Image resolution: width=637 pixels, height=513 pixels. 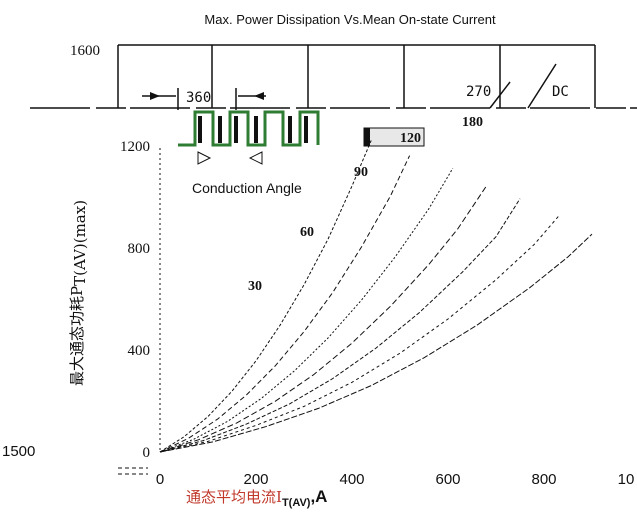 What do you see at coordinates (247, 188) in the screenshot?
I see `conduction-angle-label: Conduction Angle` at bounding box center [247, 188].